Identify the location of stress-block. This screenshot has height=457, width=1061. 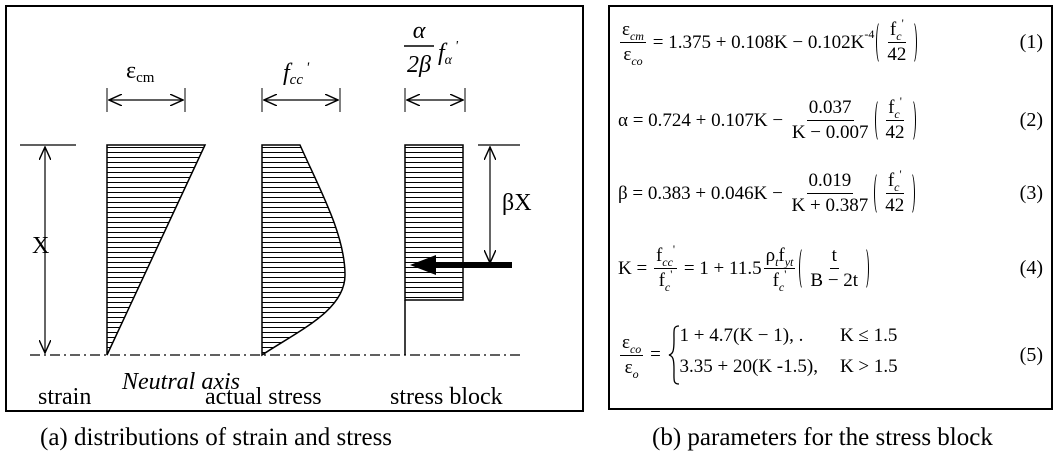
(434, 222).